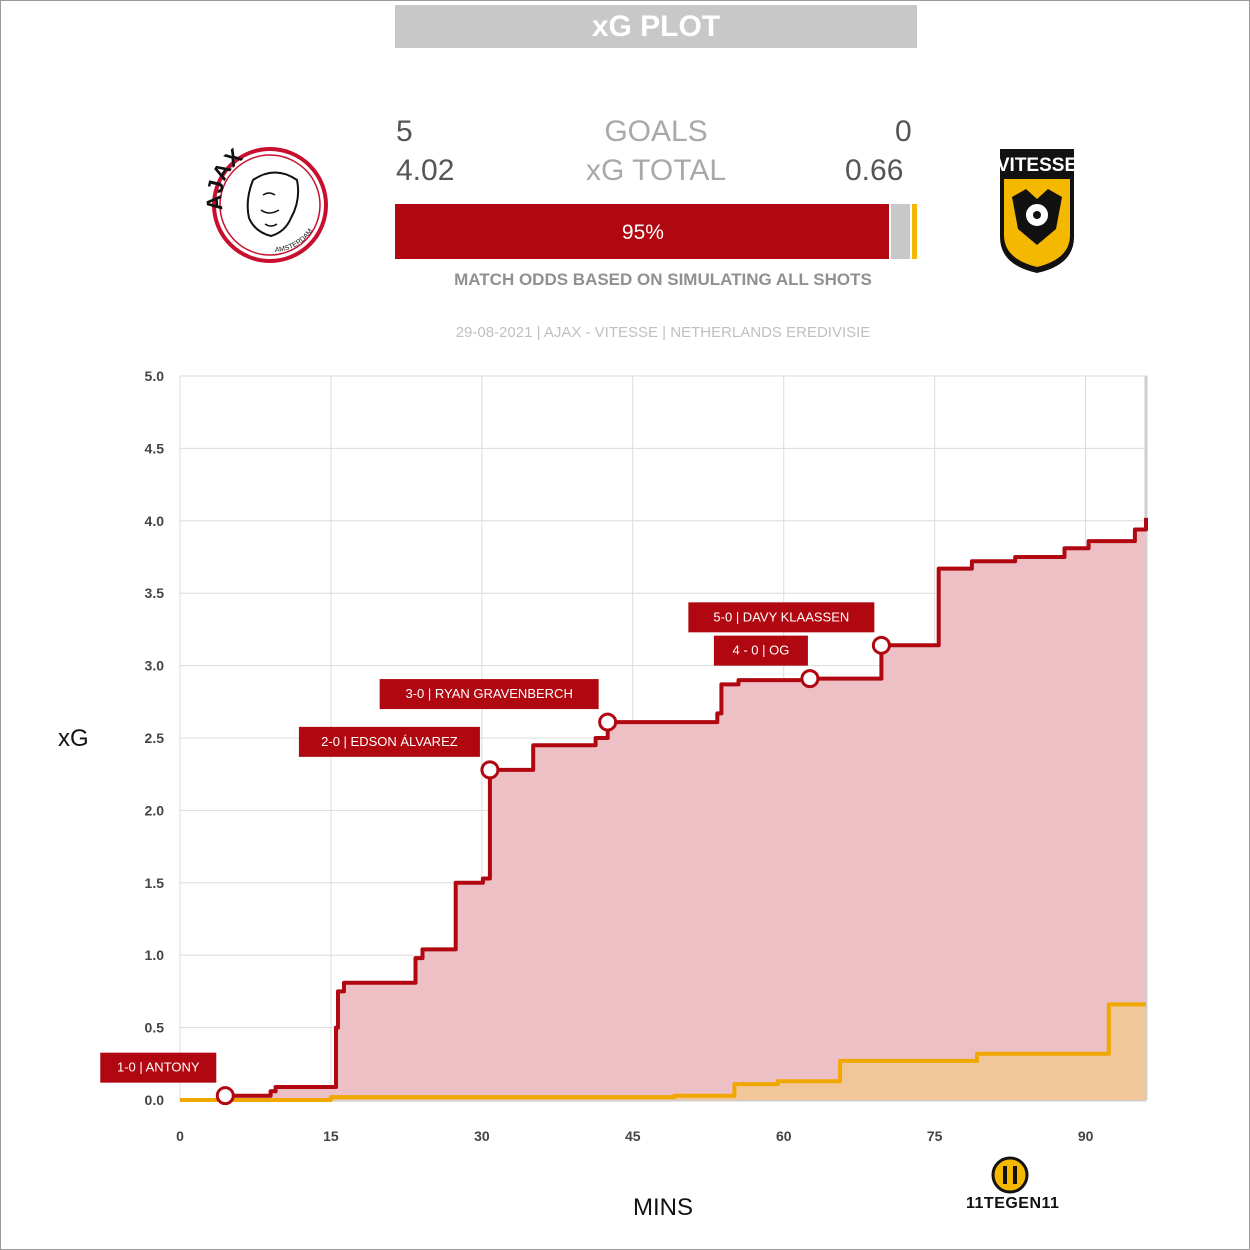  What do you see at coordinates (1086, 1136) in the screenshot?
I see `x-tick-label: 90` at bounding box center [1086, 1136].